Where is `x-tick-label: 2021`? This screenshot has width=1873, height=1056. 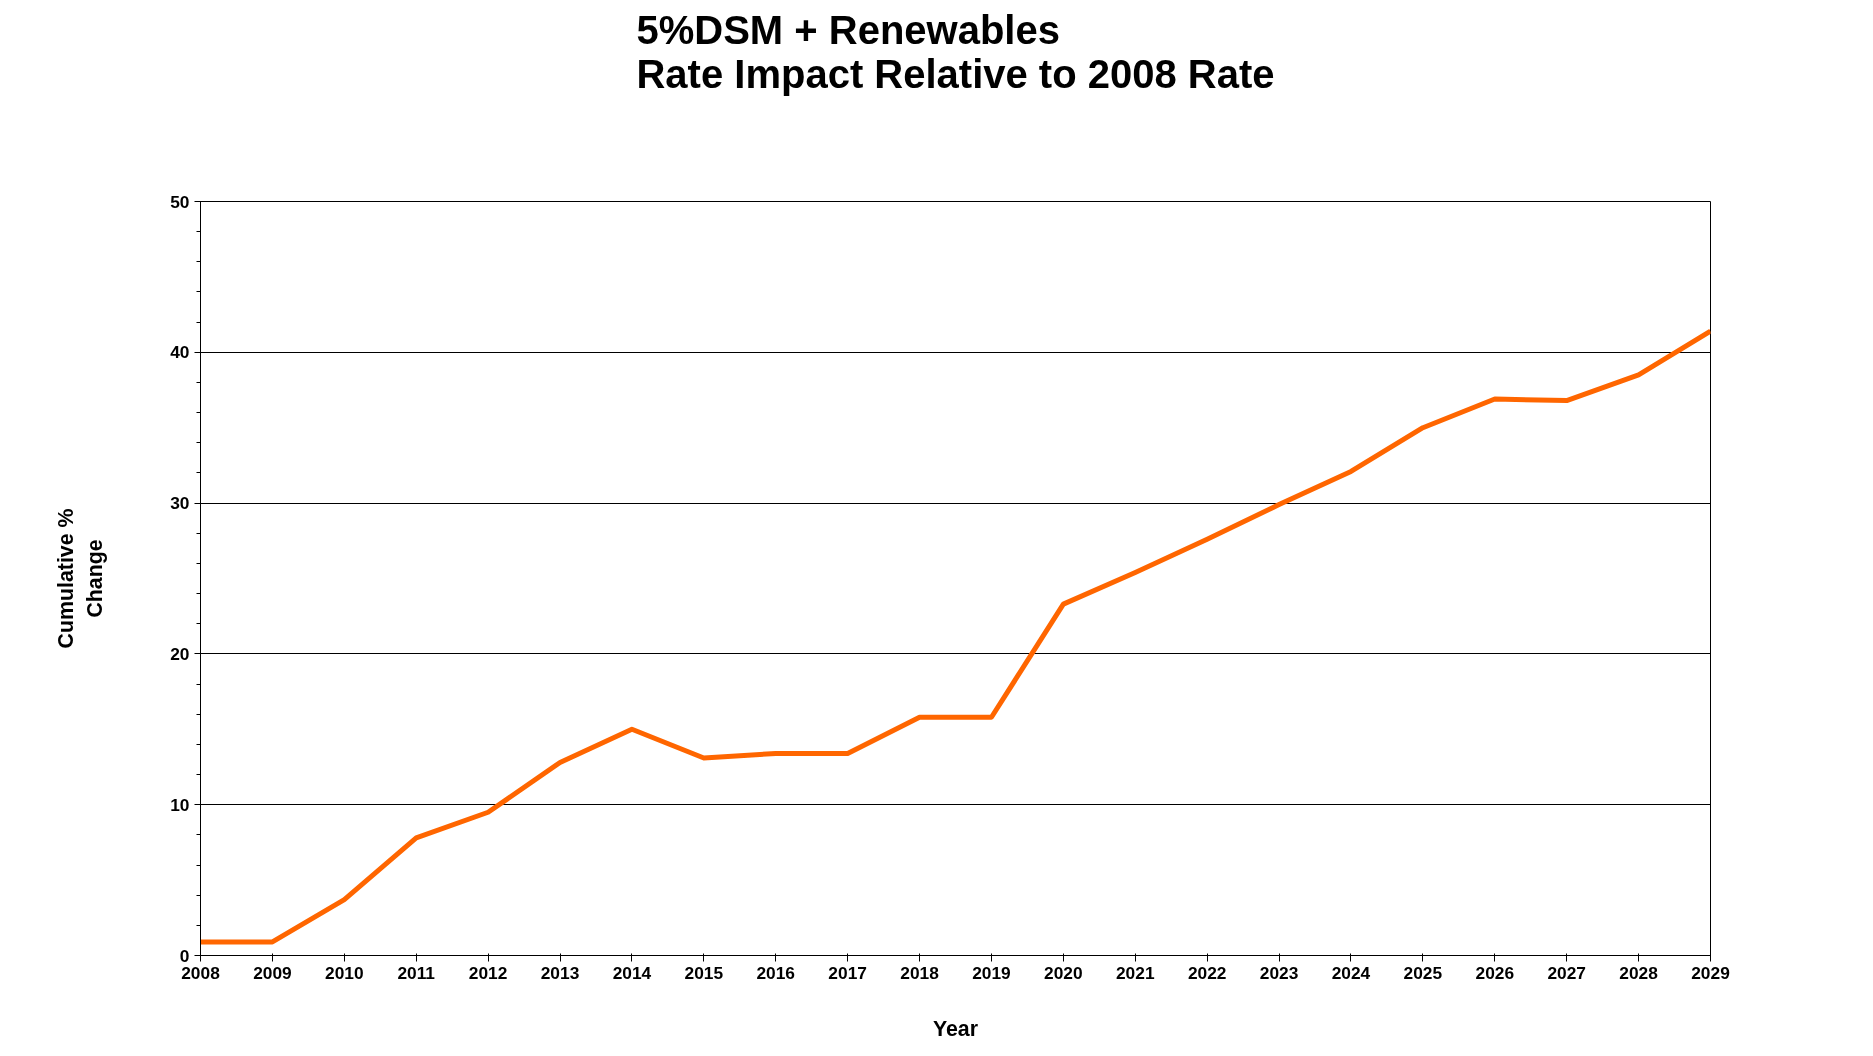 x-tick-label: 2021 is located at coordinates (1135, 972).